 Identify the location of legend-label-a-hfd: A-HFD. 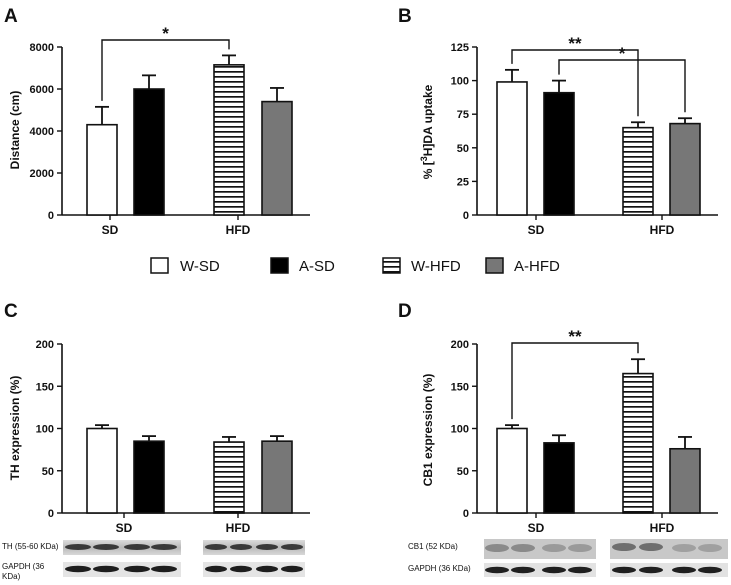
(537, 266).